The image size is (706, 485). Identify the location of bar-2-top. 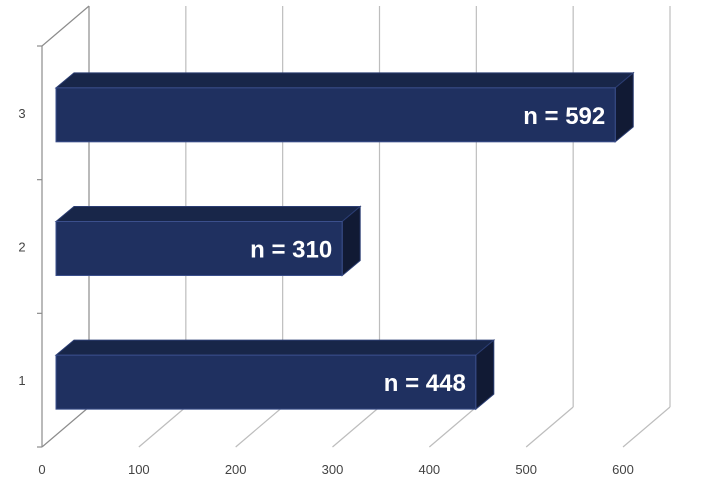
(208, 214).